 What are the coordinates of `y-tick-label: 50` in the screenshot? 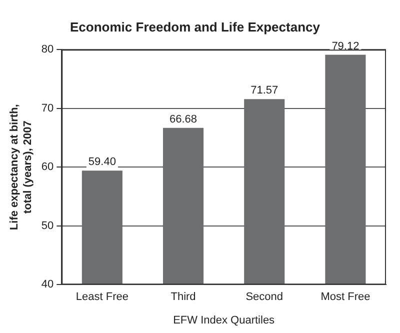 It's located at (47, 226).